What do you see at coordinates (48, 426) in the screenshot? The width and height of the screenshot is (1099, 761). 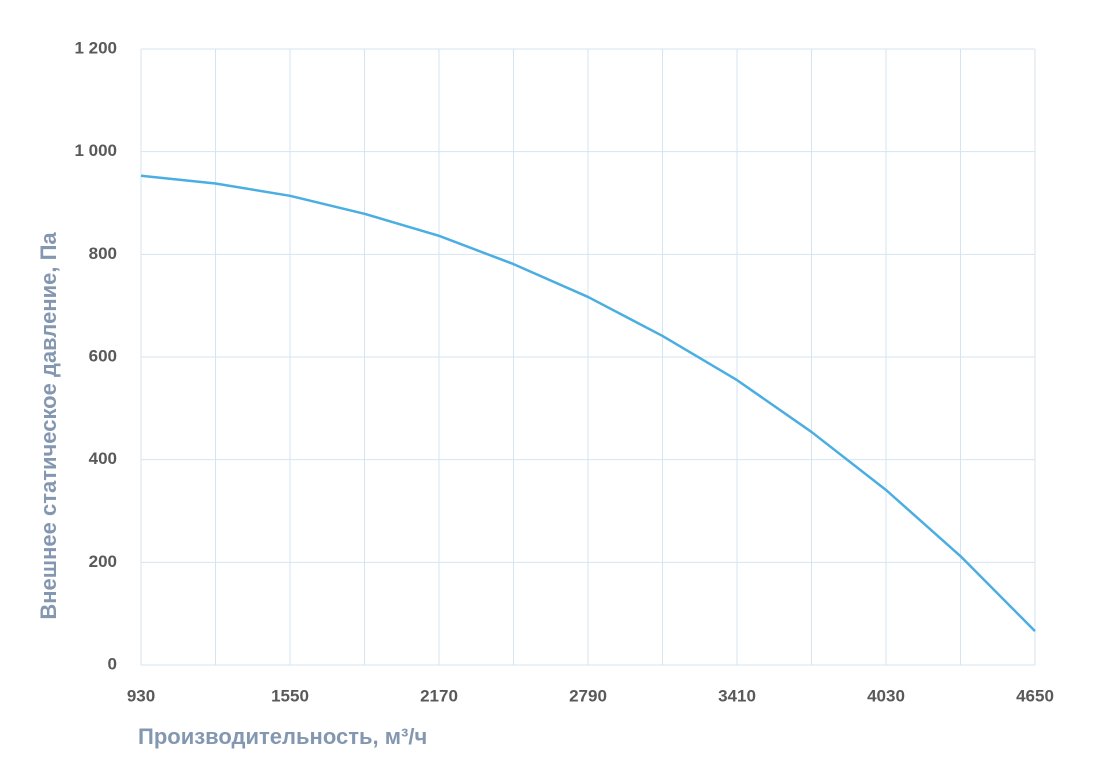 I see `y-axis-title: Внешнее статическое давление, Па` at bounding box center [48, 426].